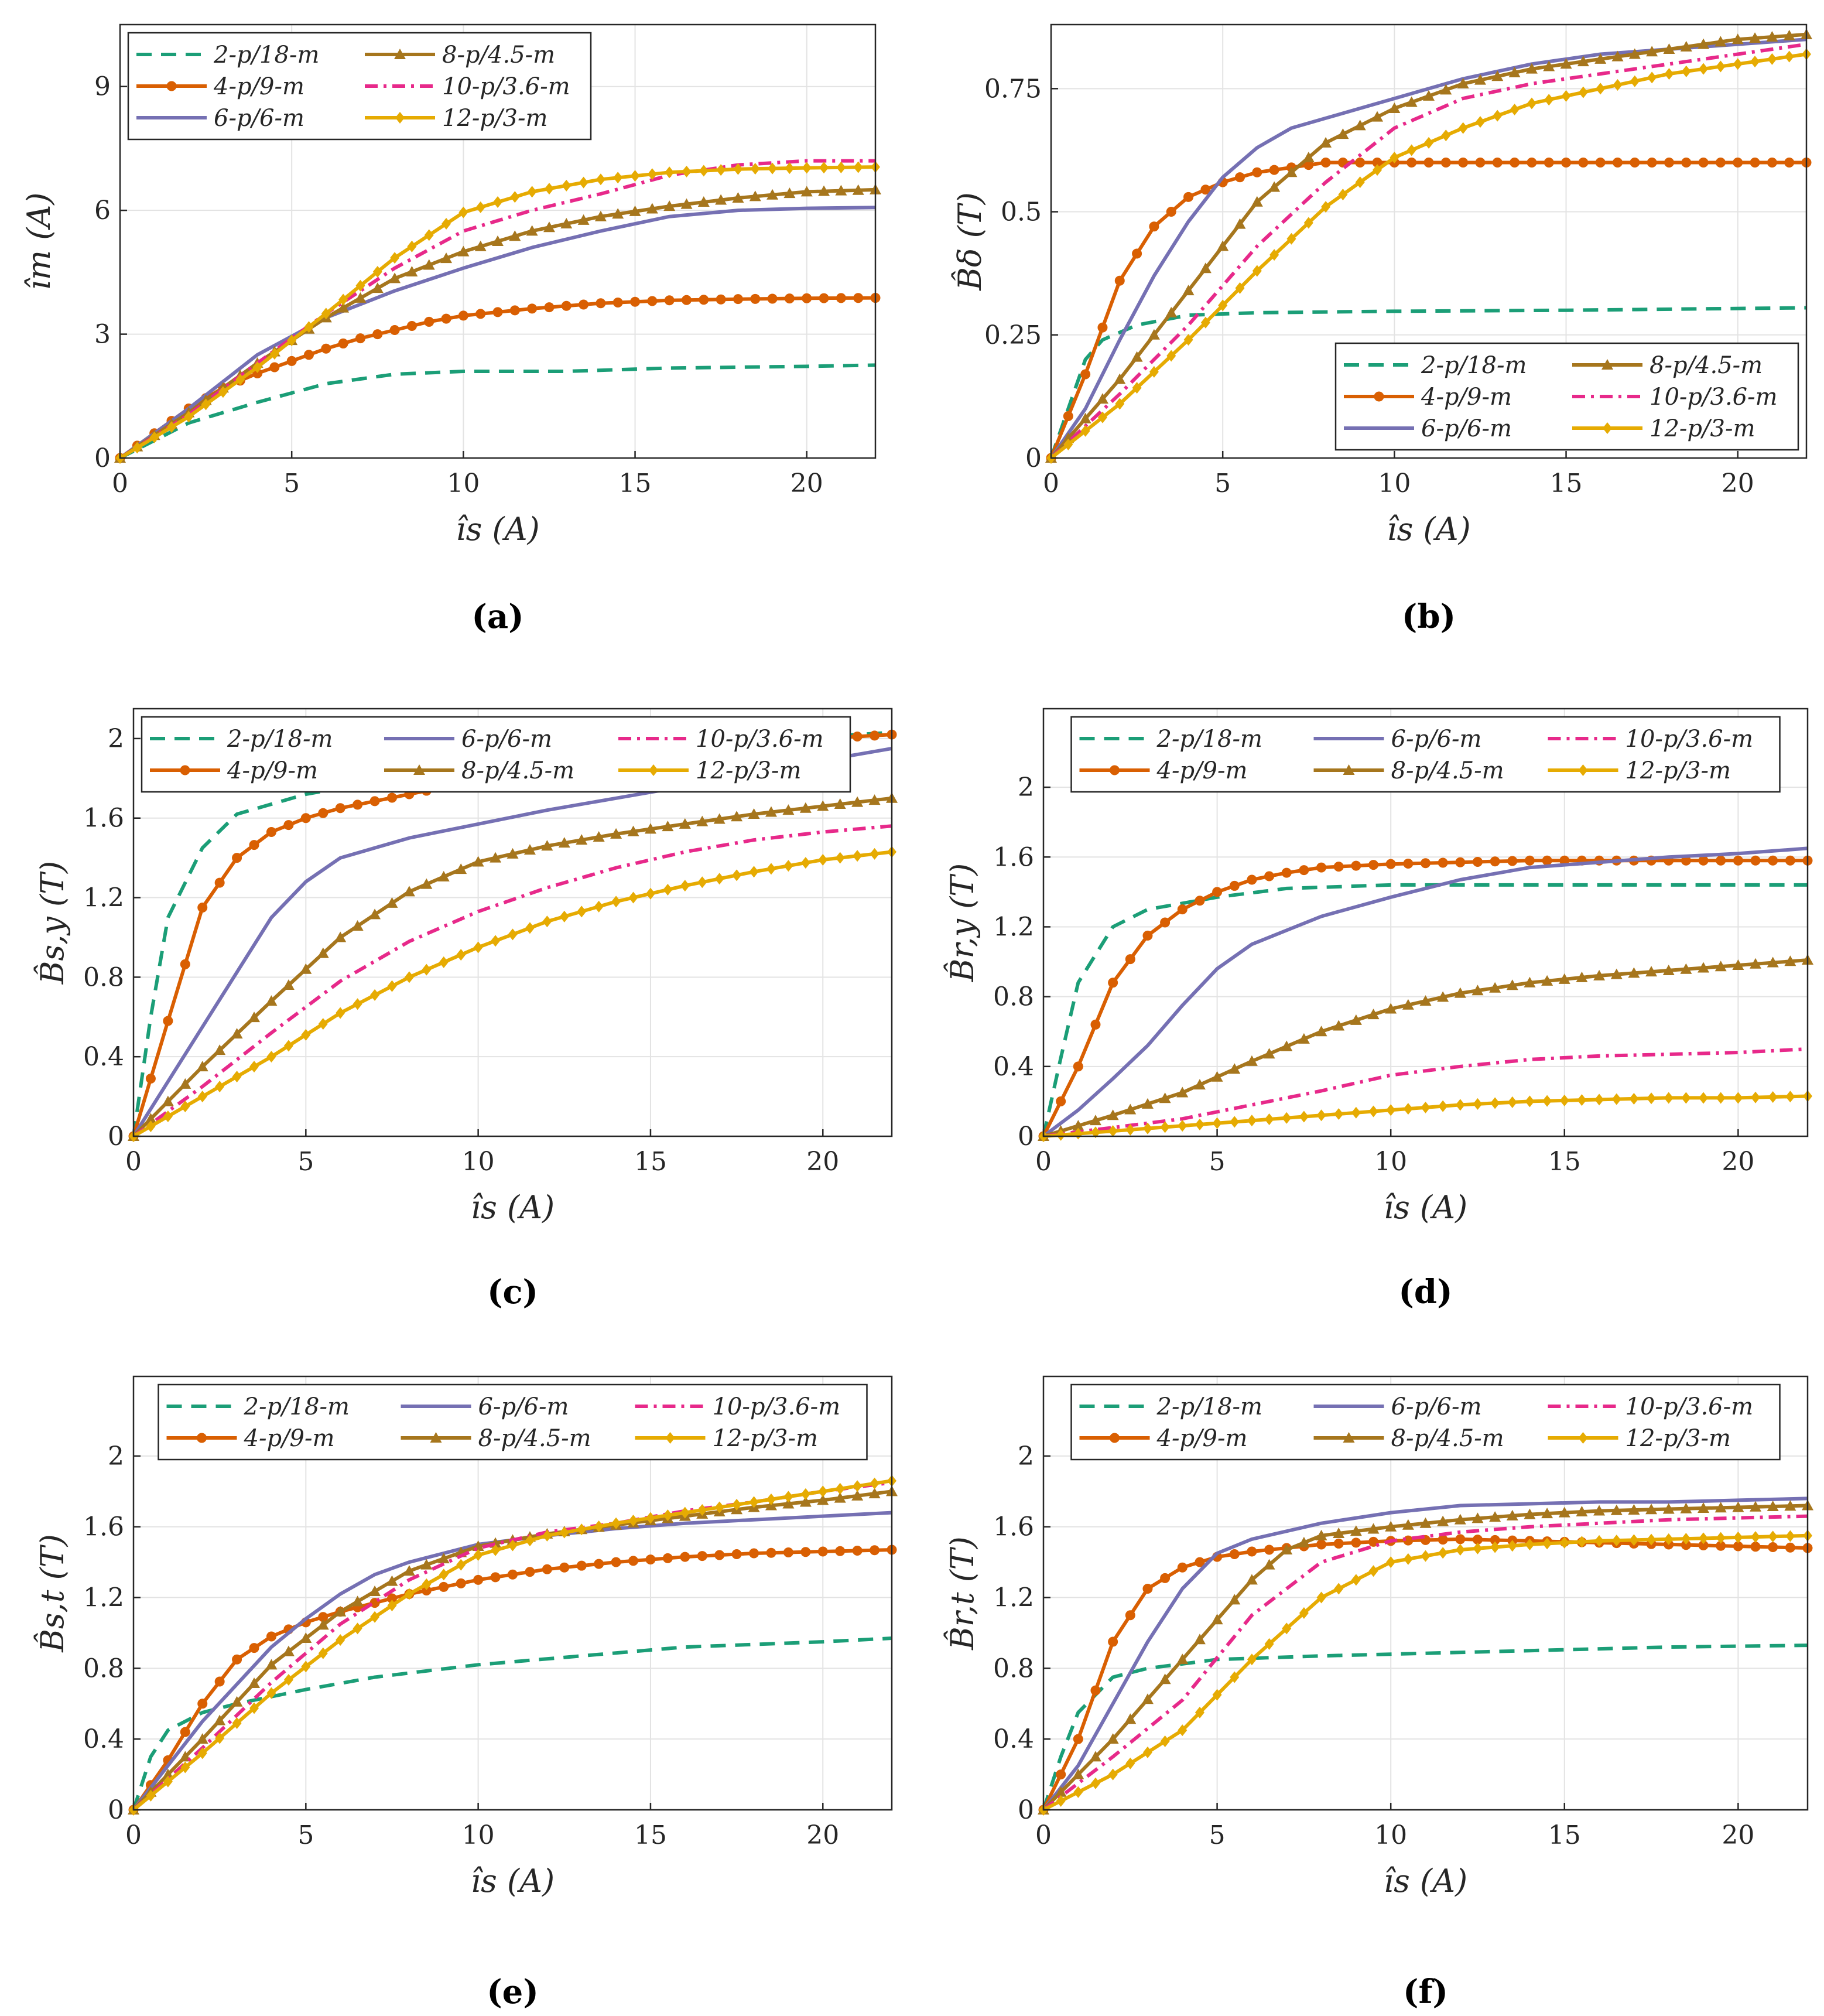 This screenshot has width=1824, height=2016. I want to click on series-2-p-18-m, so click(512, 1723).